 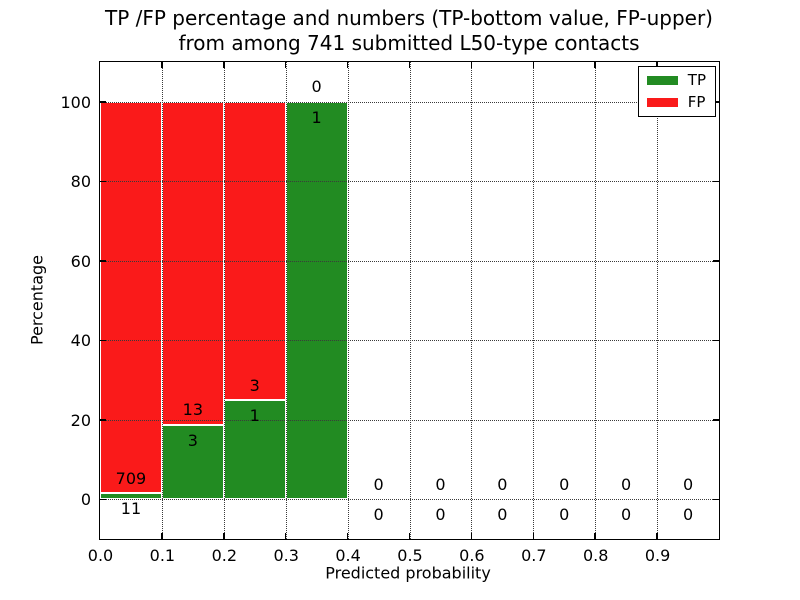 I want to click on legend-swatch-tp-icon, so click(x=662, y=80).